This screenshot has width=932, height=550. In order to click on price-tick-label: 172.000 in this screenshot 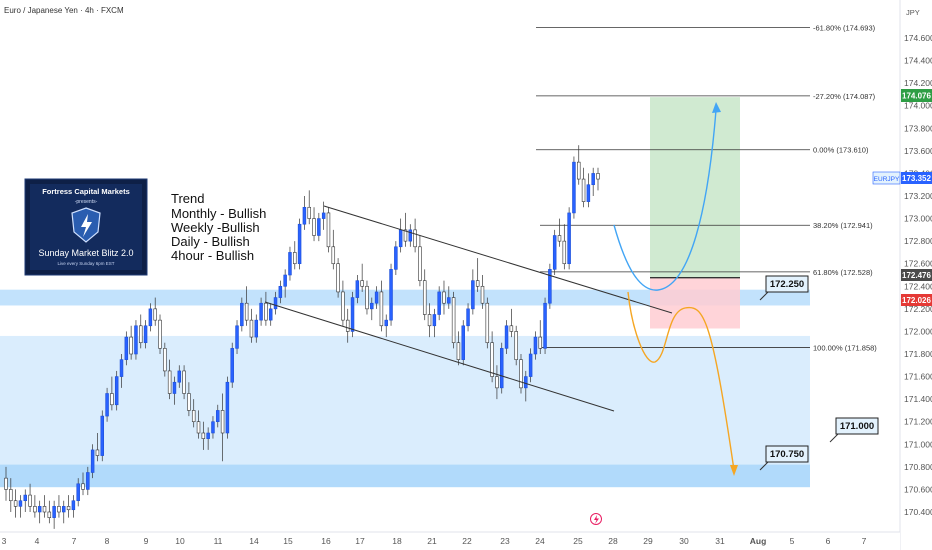, I will do `click(918, 331)`.